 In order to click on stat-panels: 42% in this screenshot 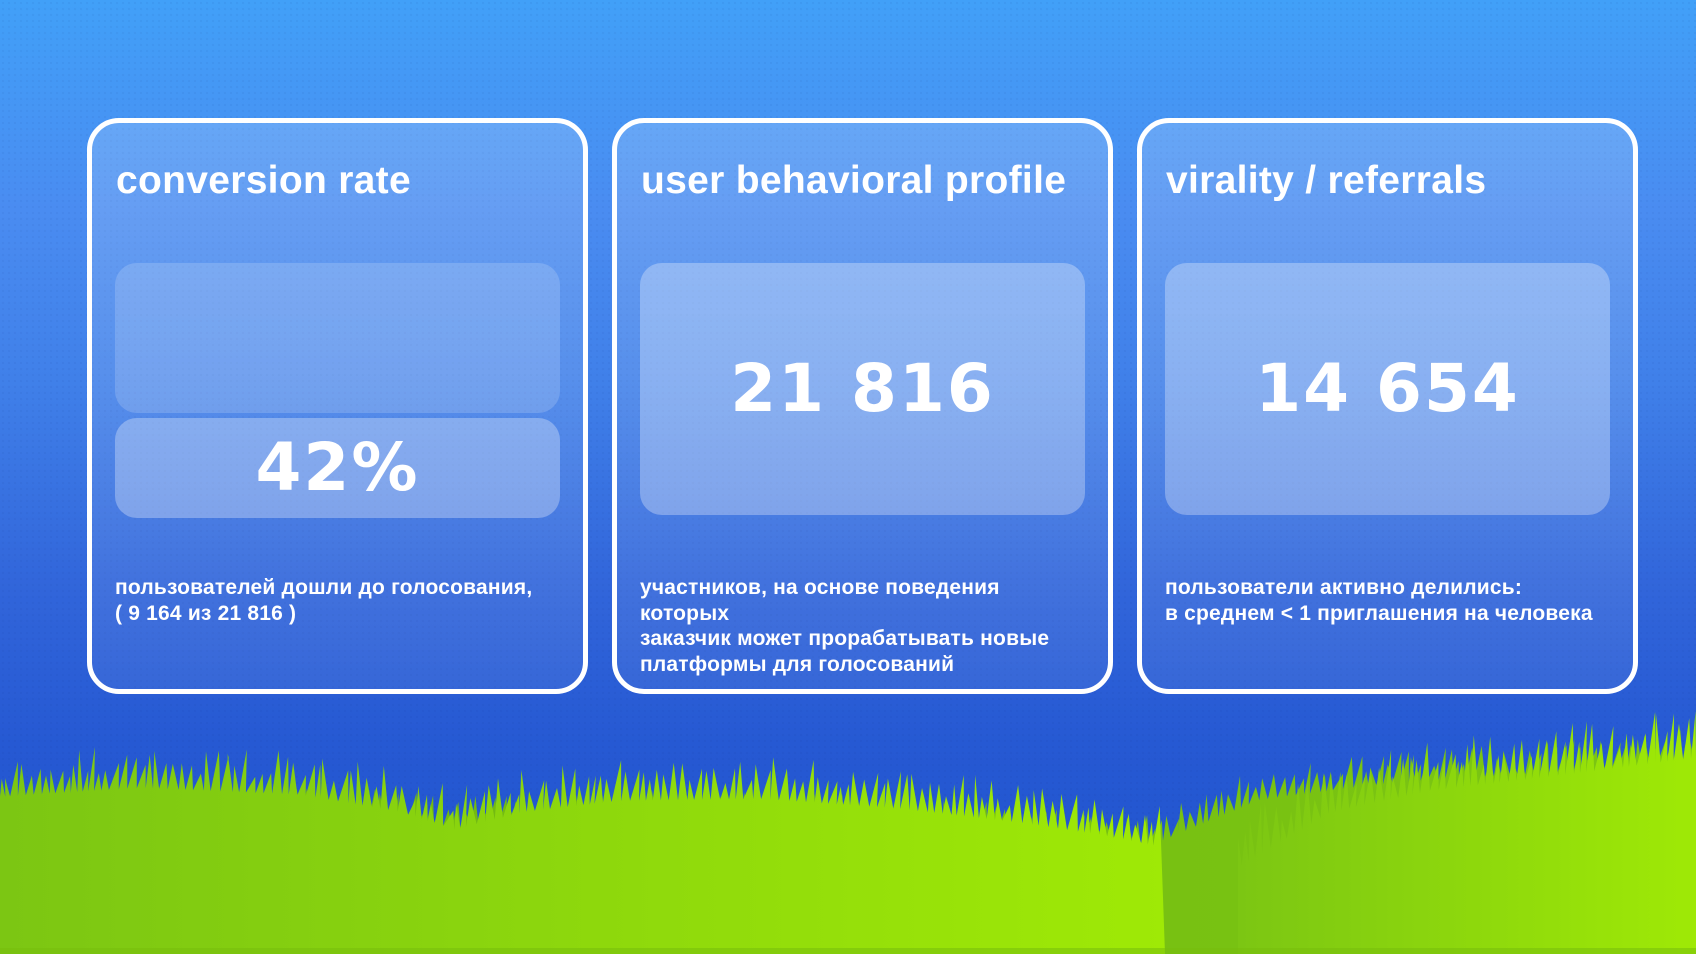, I will do `click(337, 390)`.